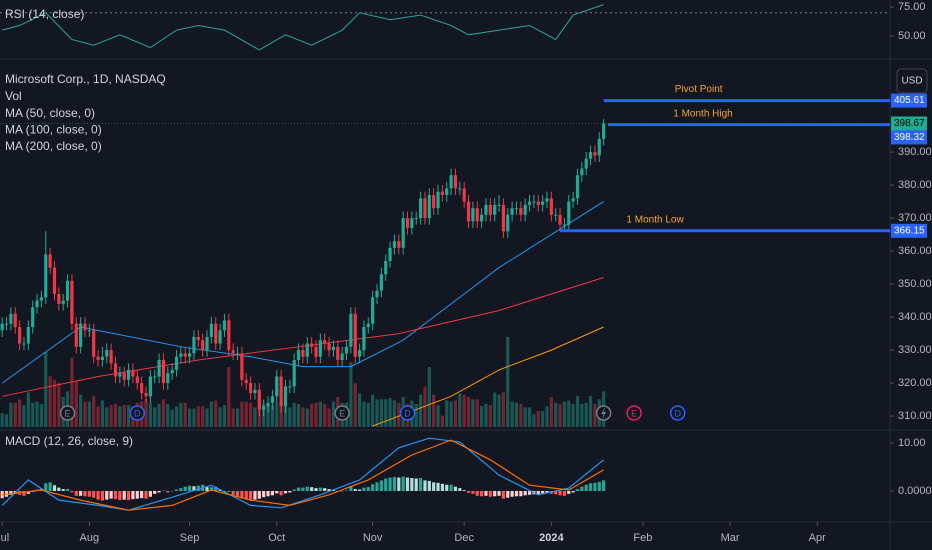 The width and height of the screenshot is (932, 550). I want to click on currency-label: USD, so click(911, 81).